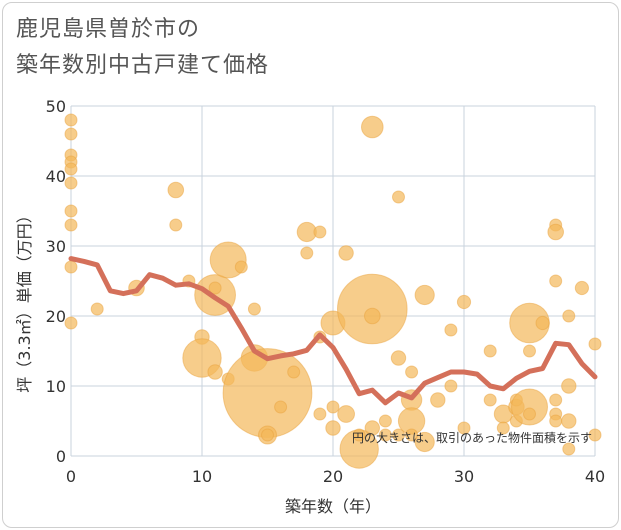  Describe the element at coordinates (108, 29) in the screenshot. I see `title-line-1: 鹿児島県曽於市の` at that location.